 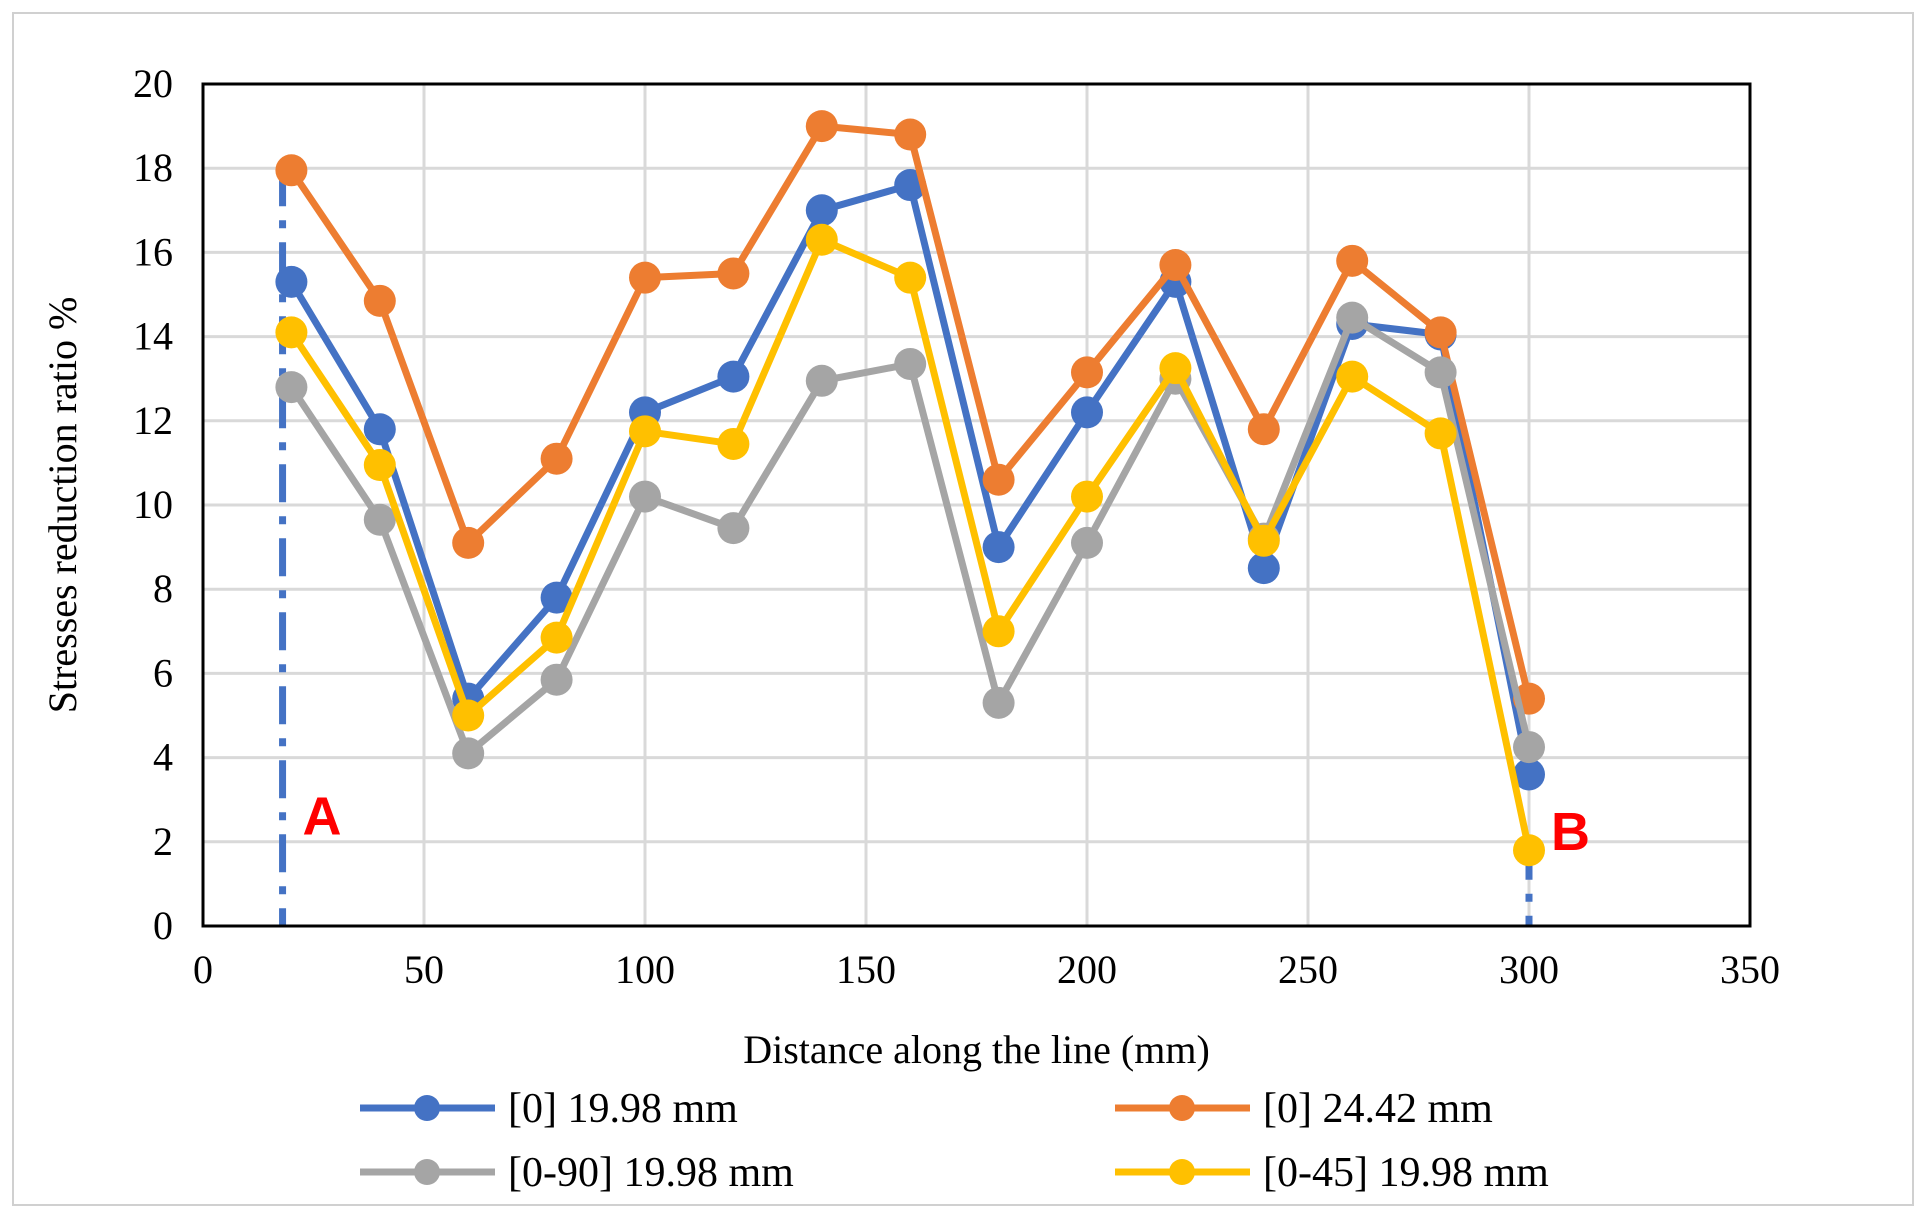 What do you see at coordinates (62, 505) in the screenshot?
I see `y-axis-title: Stresses reduction ratio %` at bounding box center [62, 505].